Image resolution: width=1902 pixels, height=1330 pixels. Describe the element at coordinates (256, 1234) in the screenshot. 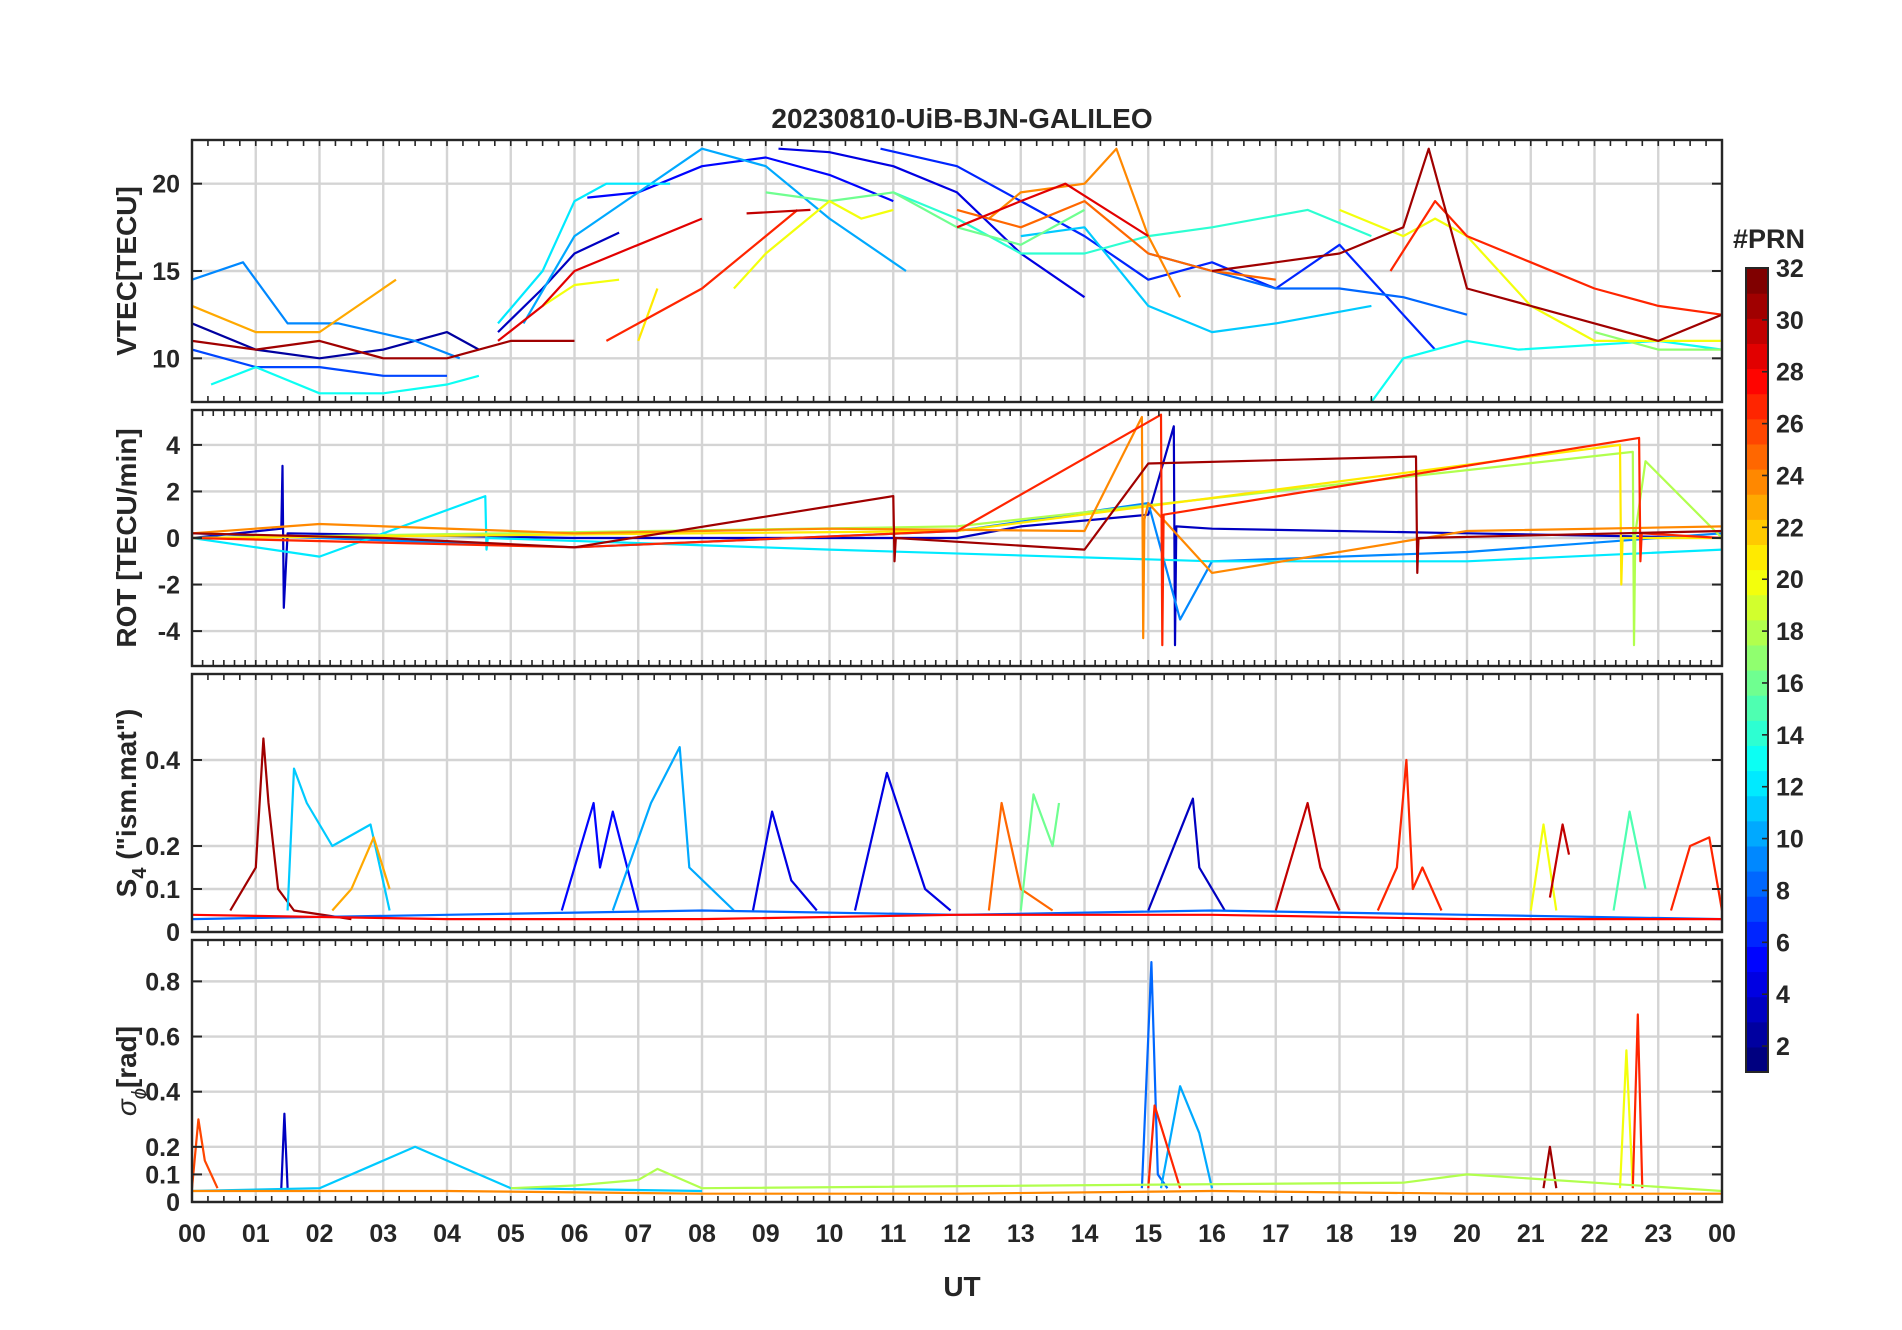

I see `x-tick-label: 01` at that location.